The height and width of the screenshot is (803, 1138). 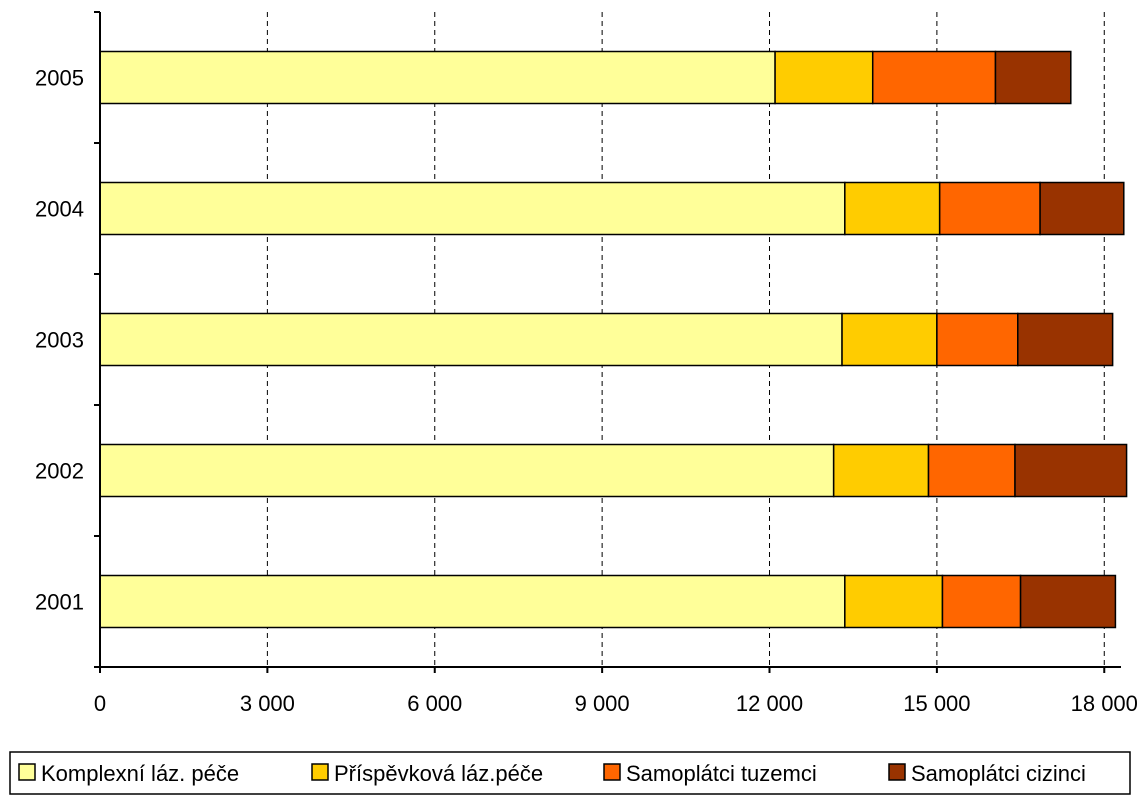 What do you see at coordinates (936, 703) in the screenshot?
I see `x-tick-label-5: 15 000` at bounding box center [936, 703].